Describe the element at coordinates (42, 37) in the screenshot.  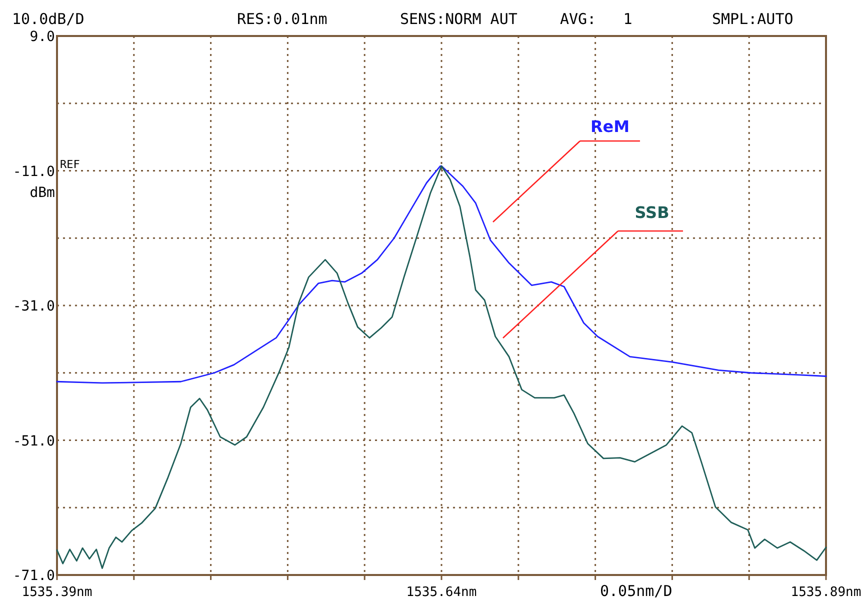
I see `y-tick-label: 9.0` at that location.